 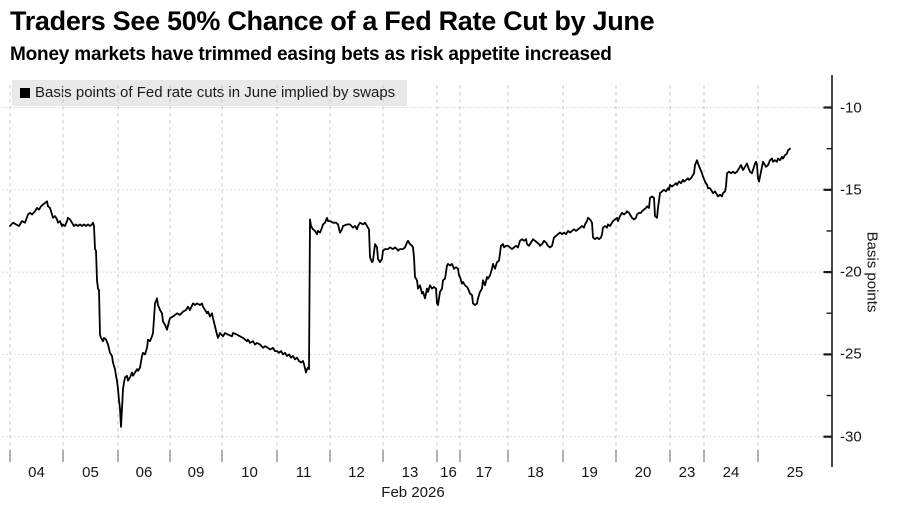 I want to click on x-tick-label: 19, so click(x=589, y=472).